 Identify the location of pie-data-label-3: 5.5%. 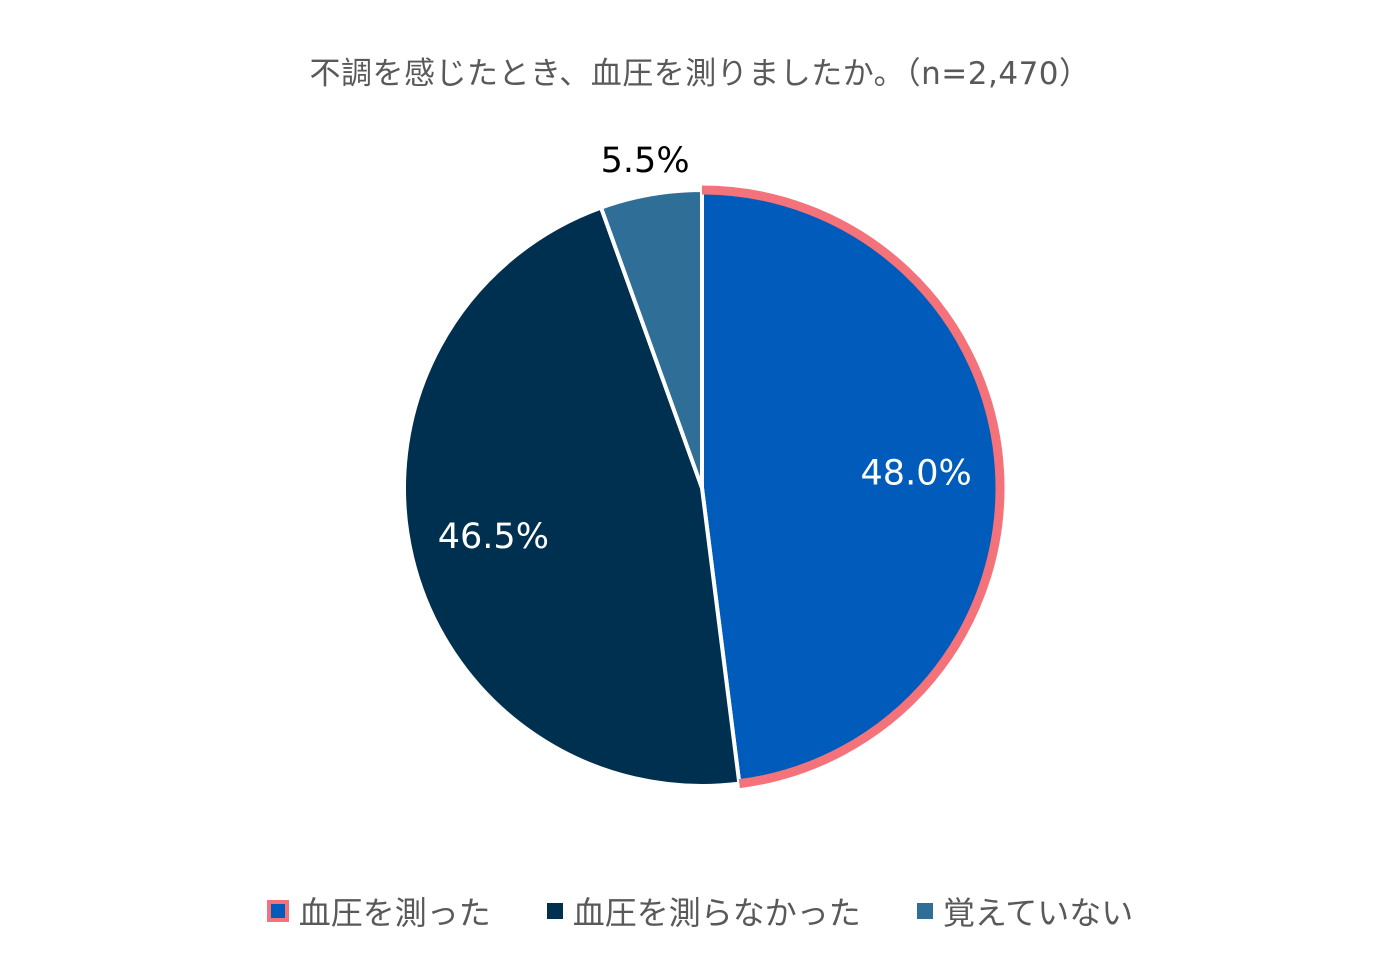
(645, 161).